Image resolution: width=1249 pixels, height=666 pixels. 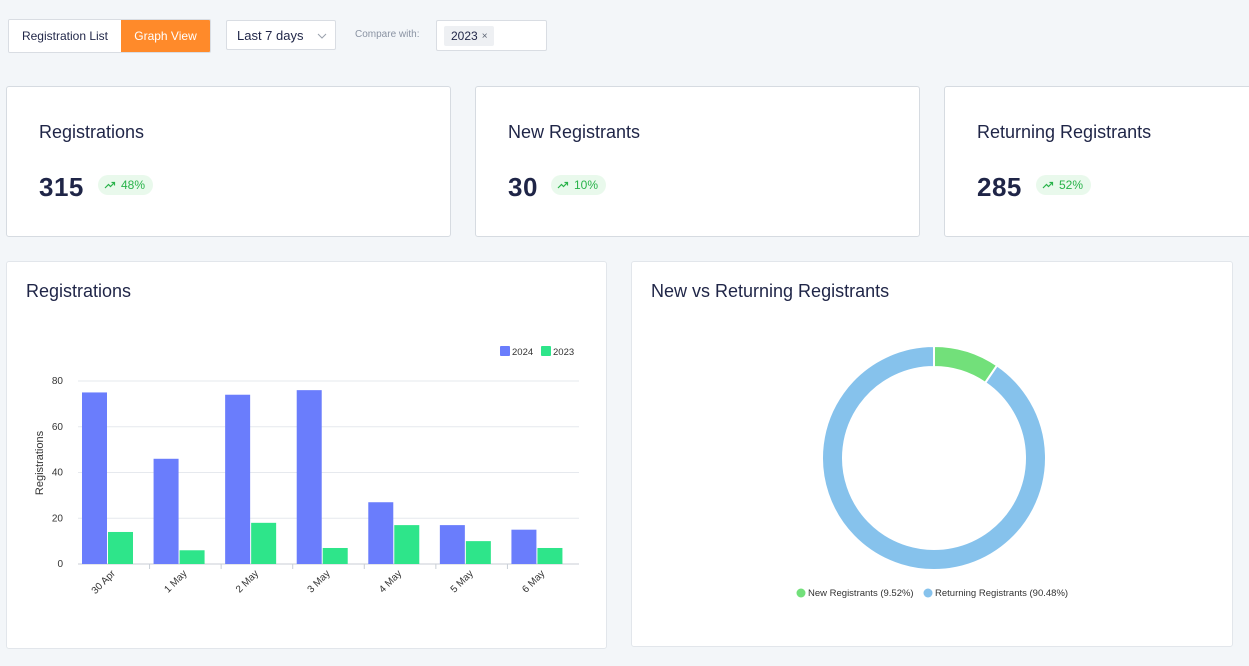 I want to click on panel-title: Registrations, so click(x=79, y=291).